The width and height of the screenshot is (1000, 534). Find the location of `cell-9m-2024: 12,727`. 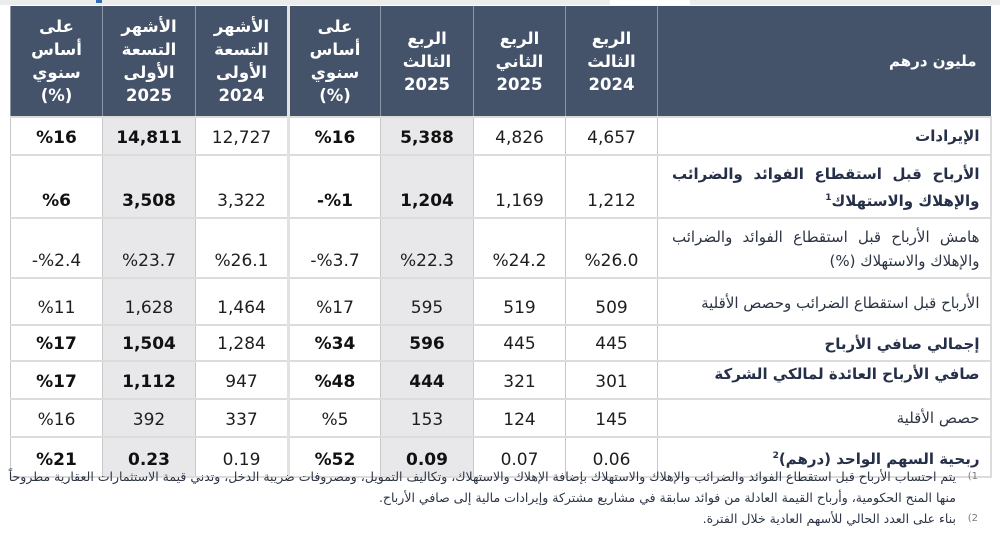

cell-9m-2024: 12,727 is located at coordinates (242, 135).